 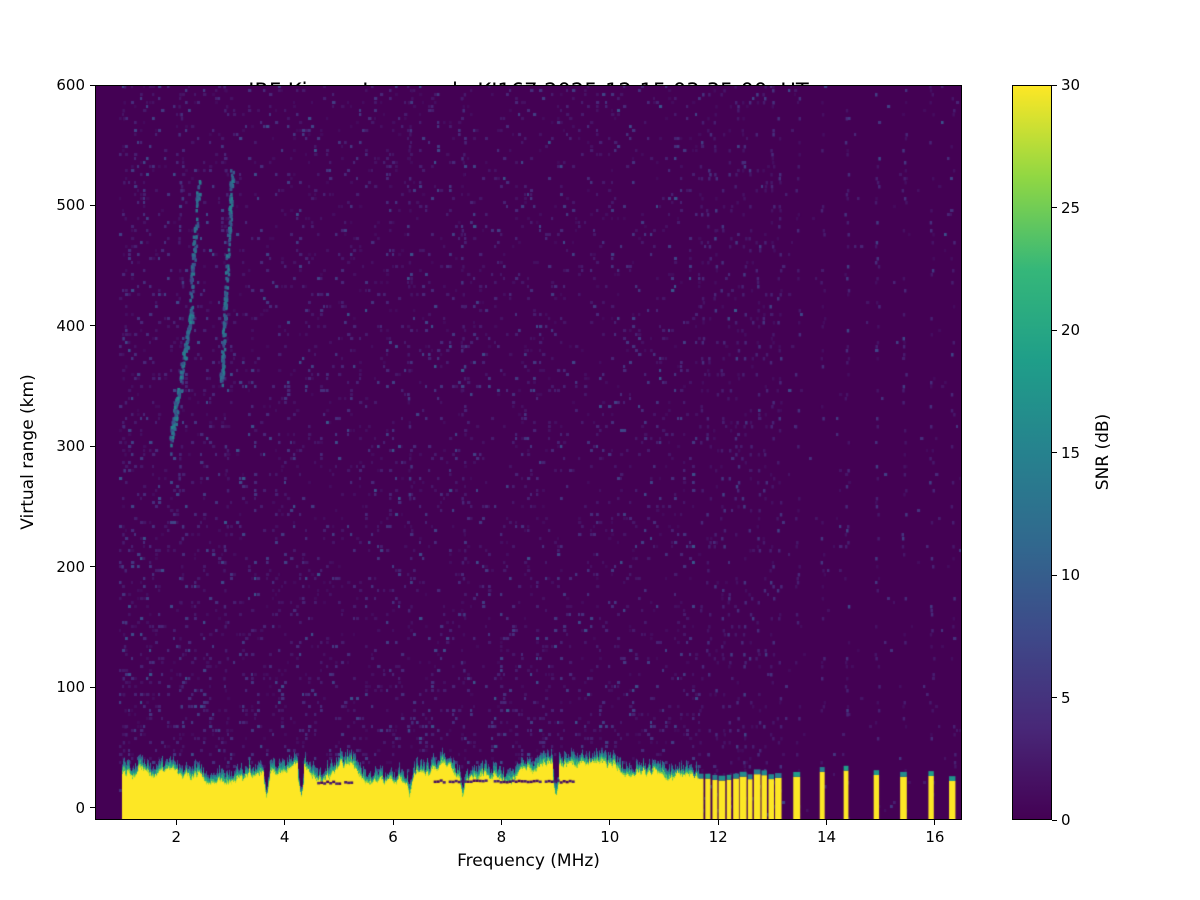 What do you see at coordinates (1066, 820) in the screenshot?
I see `colorbar-tick-label: 0` at bounding box center [1066, 820].